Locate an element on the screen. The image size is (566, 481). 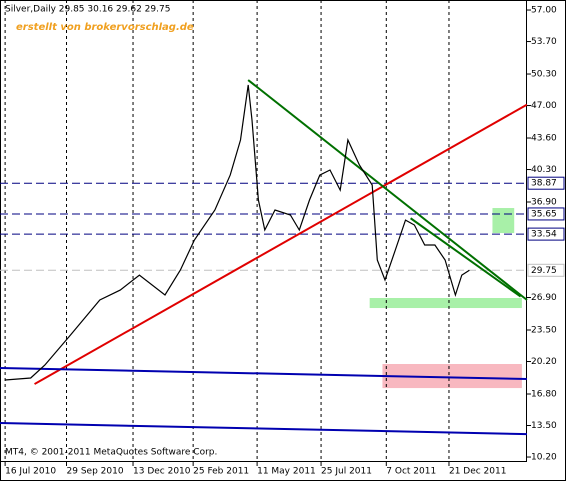
x-tick-label: 25 Feb 2011 is located at coordinates (221, 472).